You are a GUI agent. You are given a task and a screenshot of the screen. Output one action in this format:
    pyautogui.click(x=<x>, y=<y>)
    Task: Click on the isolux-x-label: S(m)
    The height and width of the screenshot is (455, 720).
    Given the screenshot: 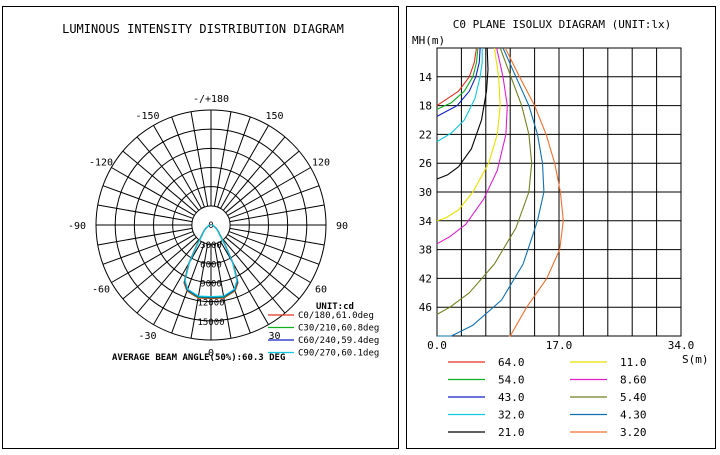 What is the action you would take?
    pyautogui.click(x=695, y=359)
    